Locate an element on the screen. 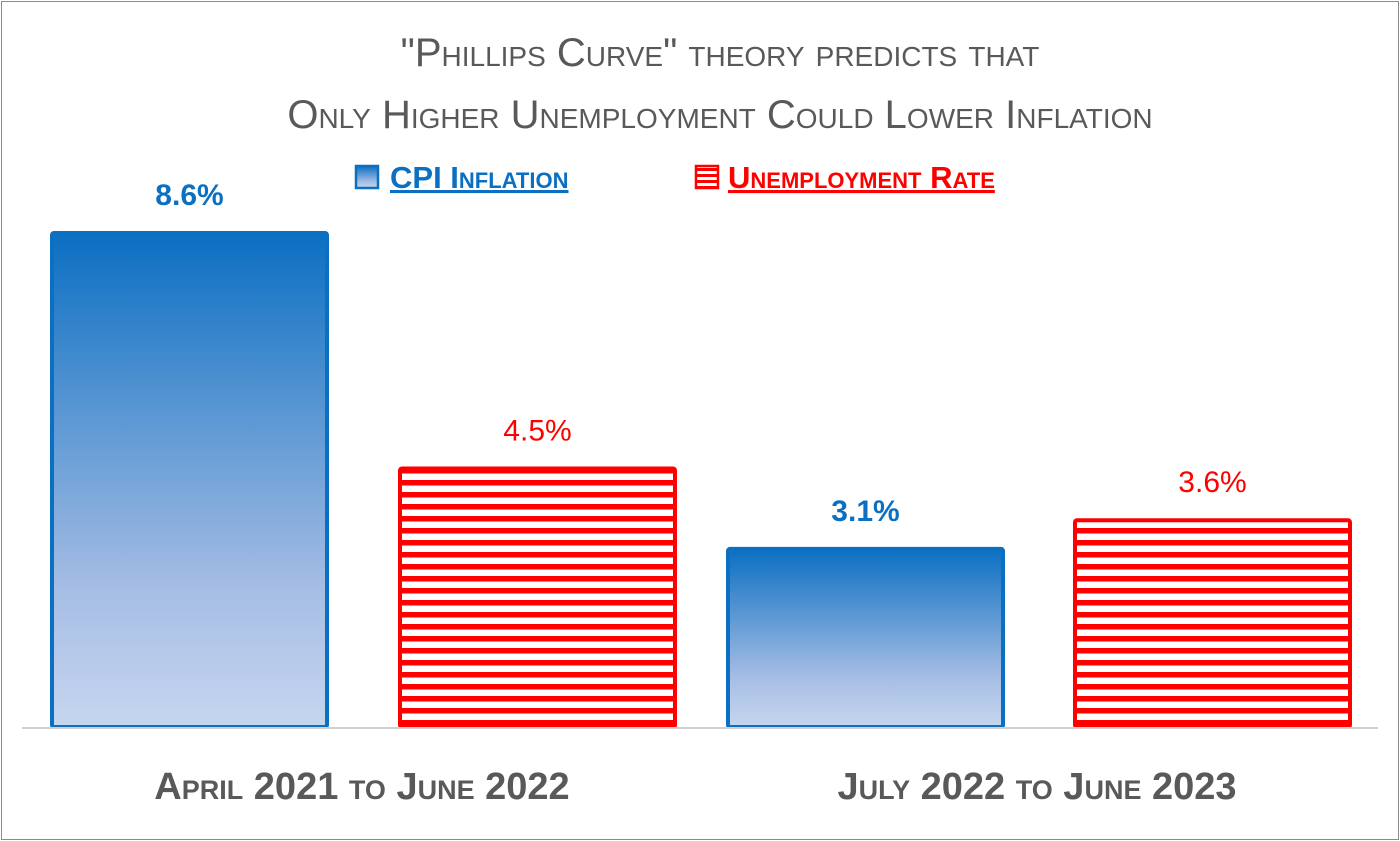 This screenshot has height=841, width=1400. legend-swatch-unemployment-rate is located at coordinates (707, 177).